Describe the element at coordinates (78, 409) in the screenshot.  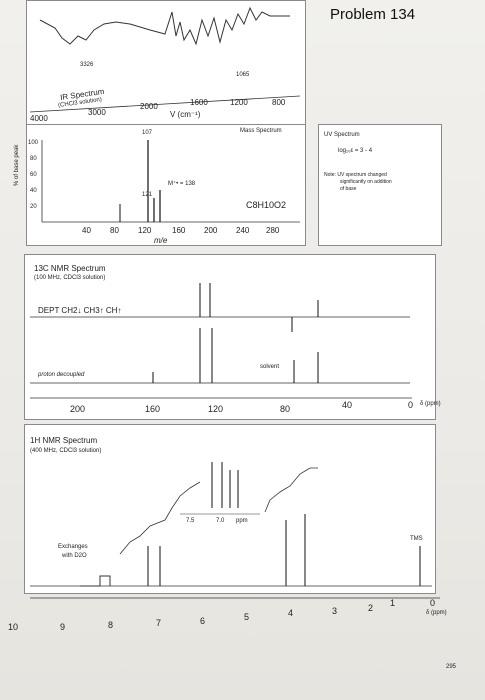
I see `c13-tick-200: 200` at that location.